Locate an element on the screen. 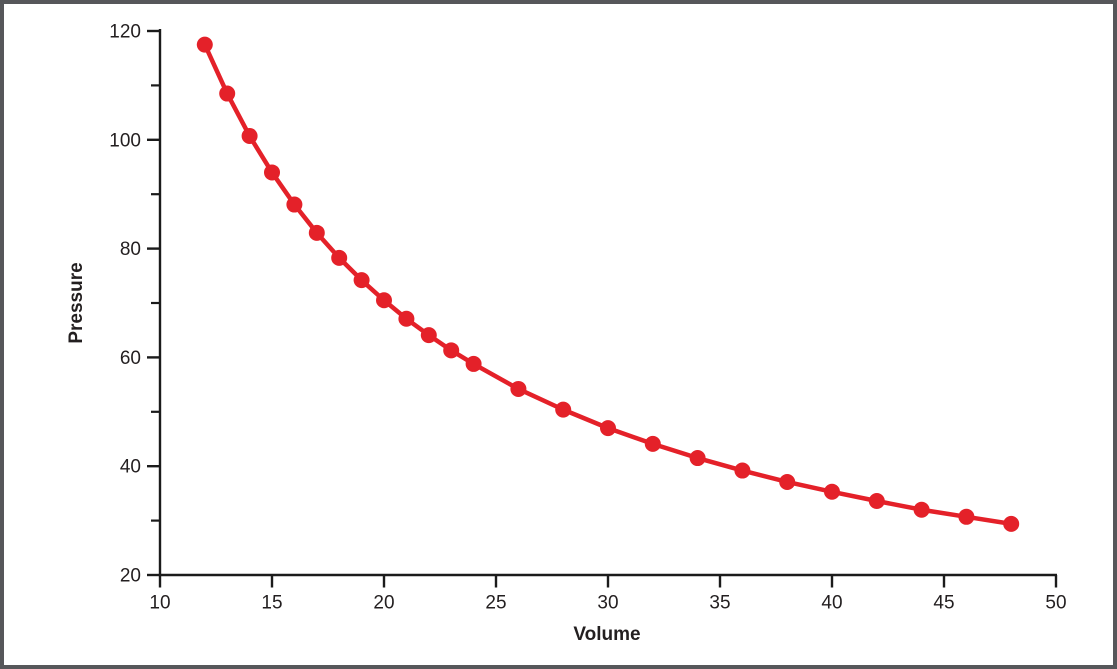 This screenshot has height=669, width=1117. y-ticks-major is located at coordinates (153, 303).